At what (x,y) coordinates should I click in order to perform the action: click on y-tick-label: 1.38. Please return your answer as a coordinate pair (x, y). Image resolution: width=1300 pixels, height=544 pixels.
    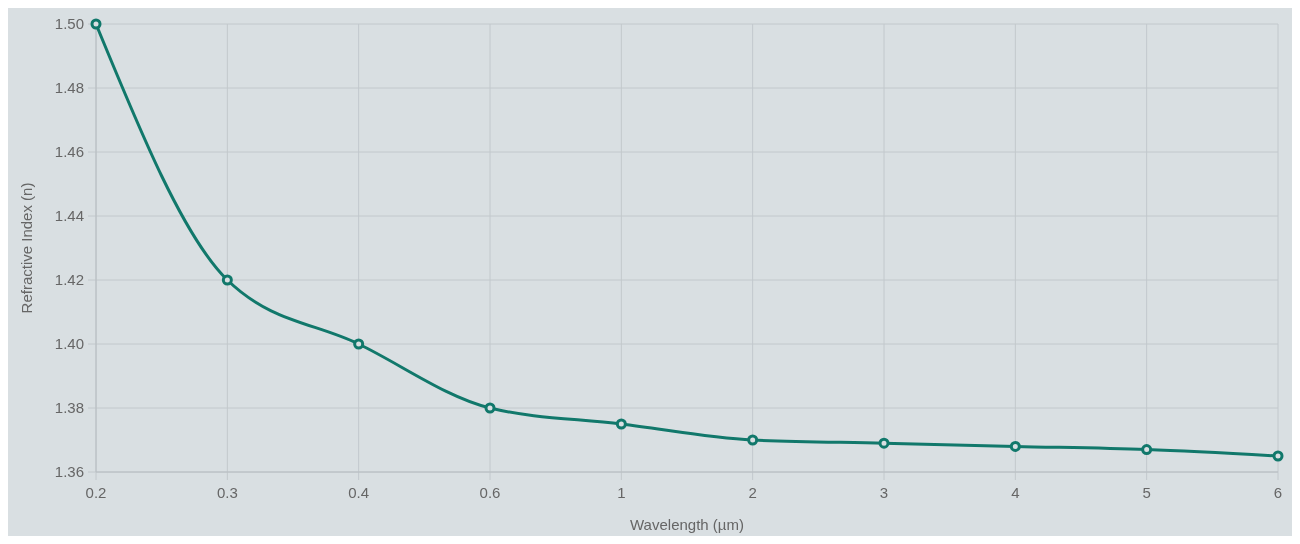
    Looking at the image, I should click on (69, 408).